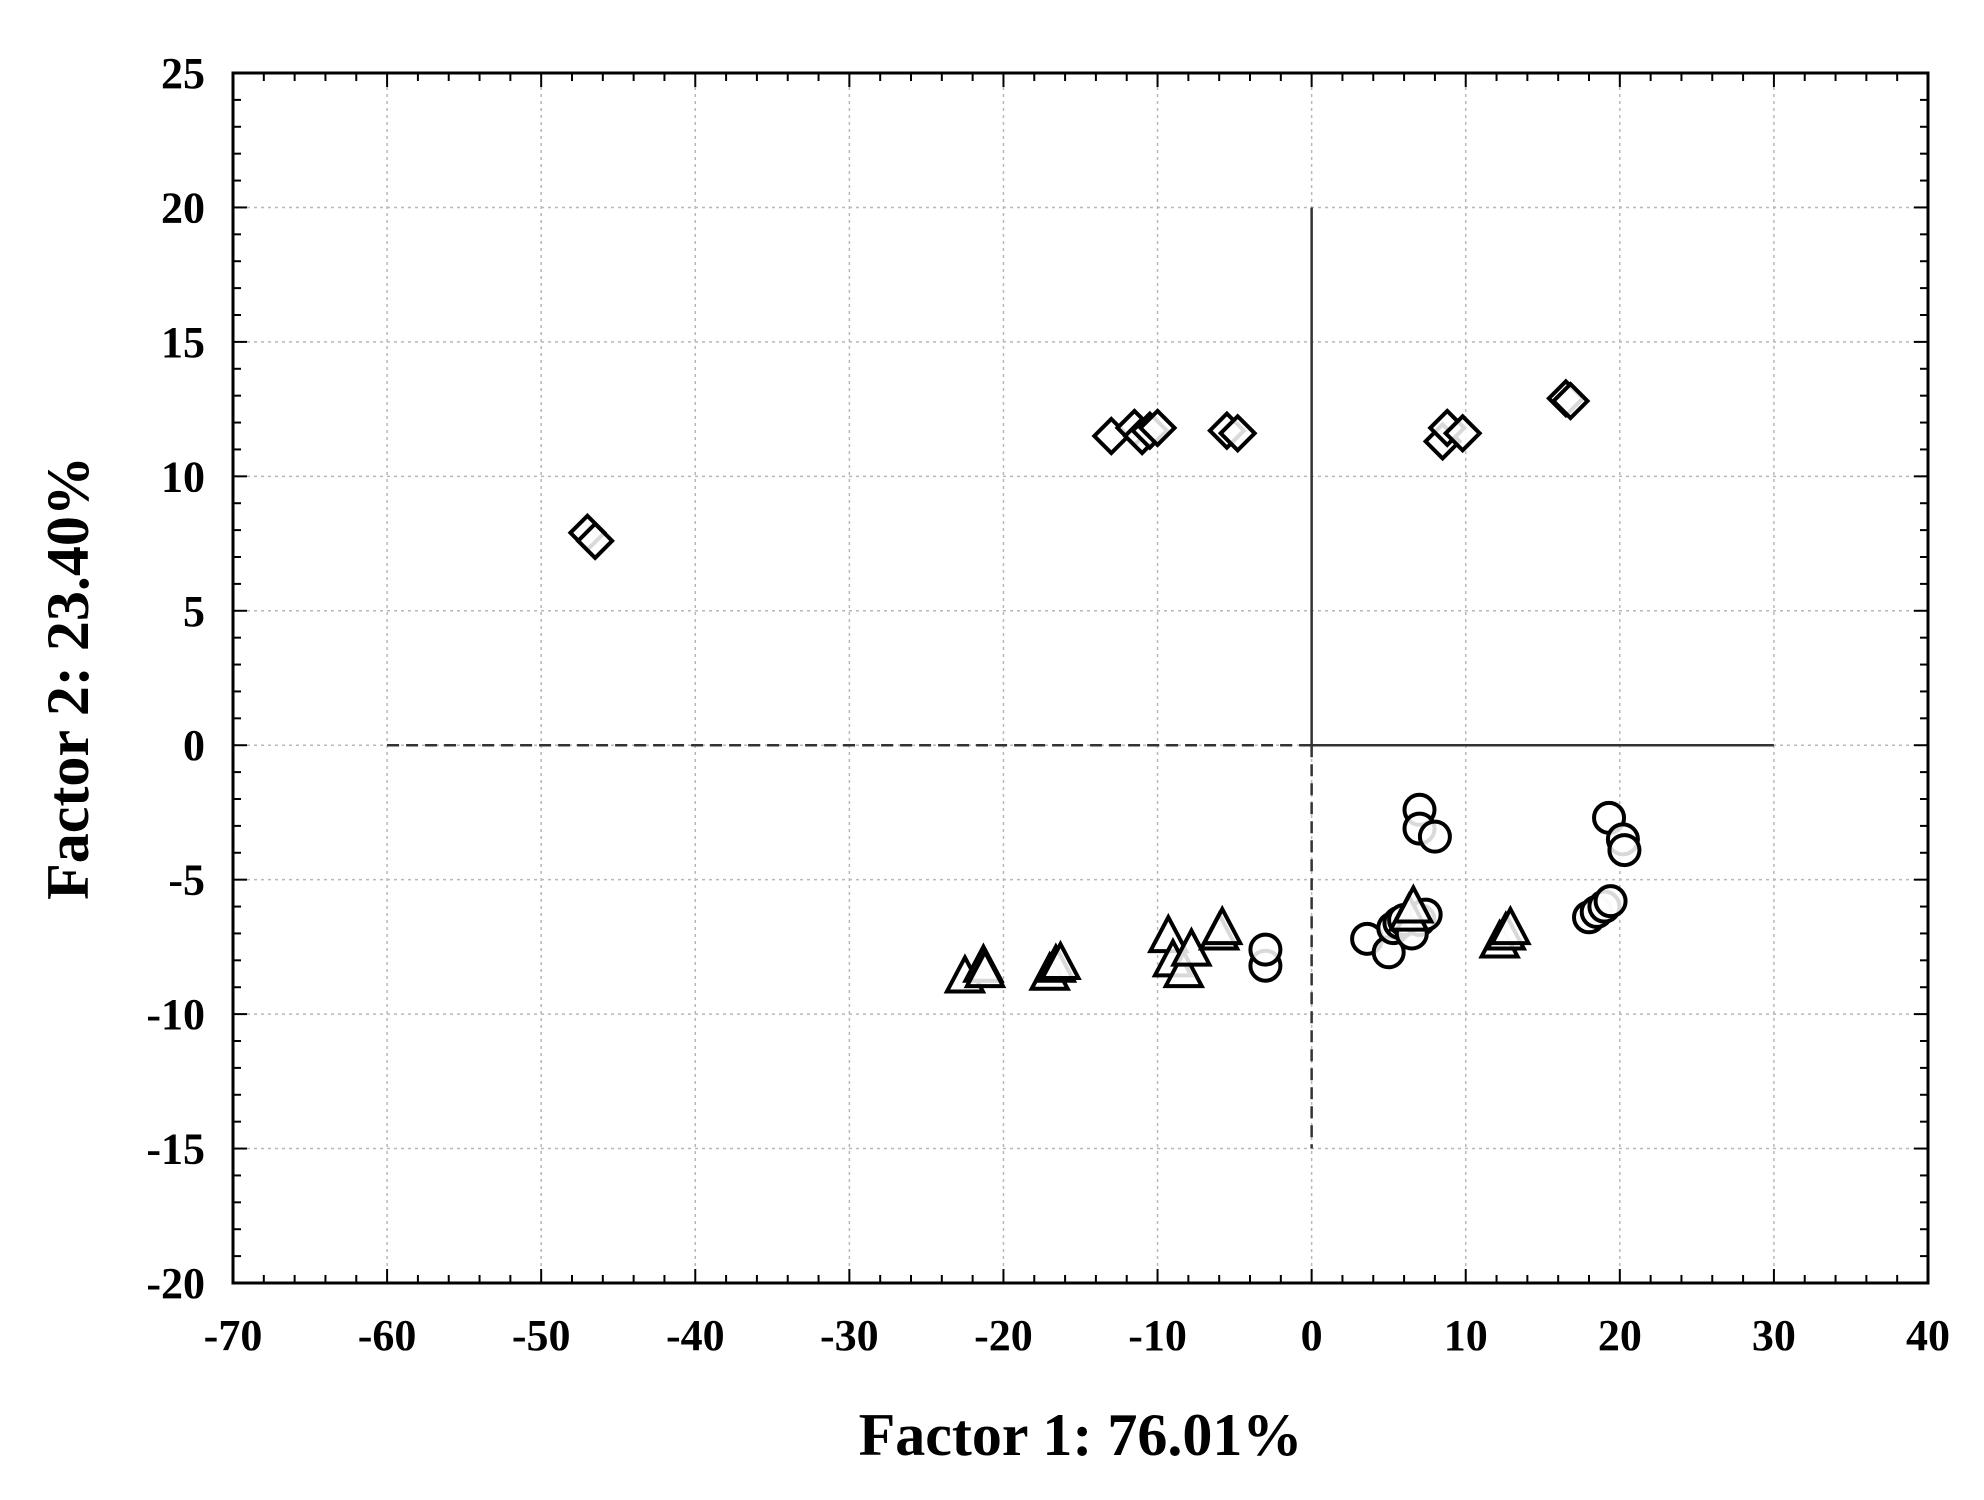 The width and height of the screenshot is (1984, 1500). I want to click on y-tick-label: -5, so click(186, 880).